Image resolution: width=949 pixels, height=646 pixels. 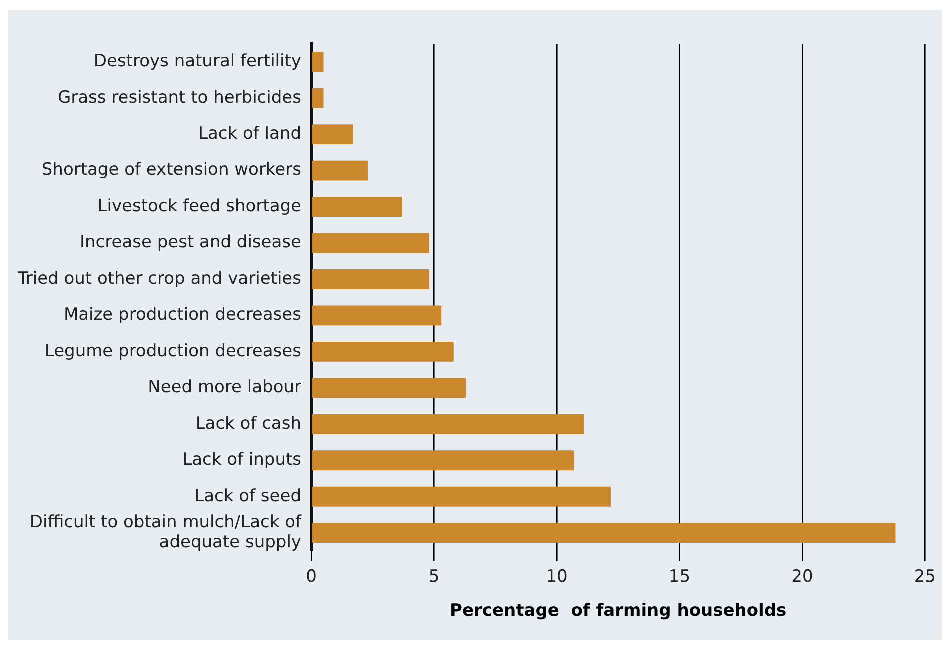 What do you see at coordinates (925, 576) in the screenshot?
I see `x-tick-label: 25` at bounding box center [925, 576].